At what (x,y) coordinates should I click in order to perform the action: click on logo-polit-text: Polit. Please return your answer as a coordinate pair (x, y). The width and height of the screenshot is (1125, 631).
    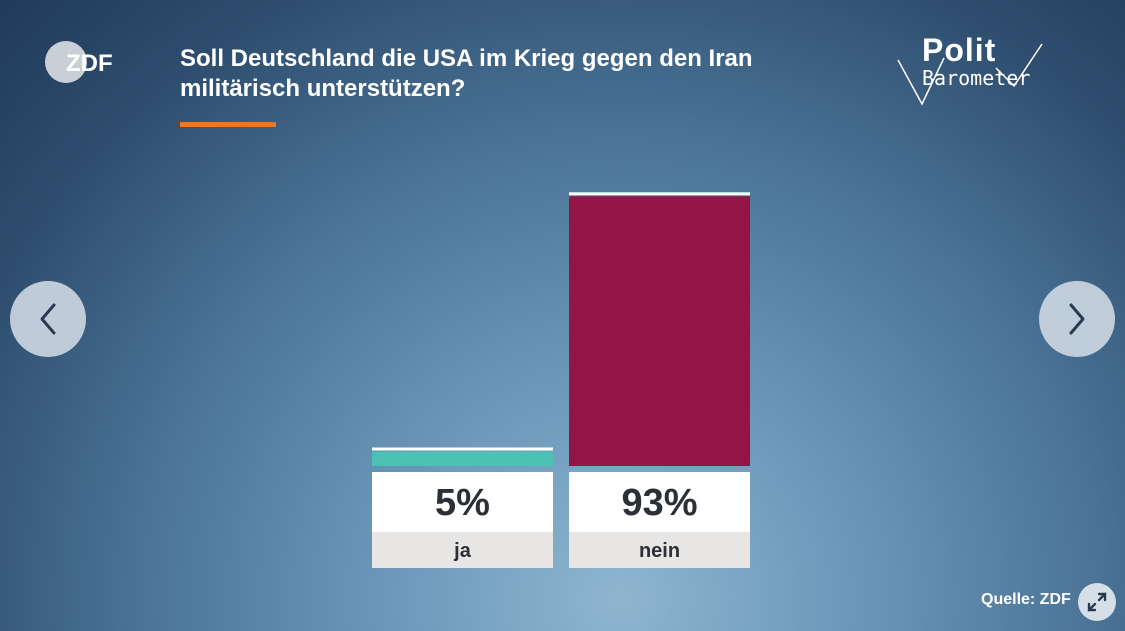
    Looking at the image, I should click on (959, 50).